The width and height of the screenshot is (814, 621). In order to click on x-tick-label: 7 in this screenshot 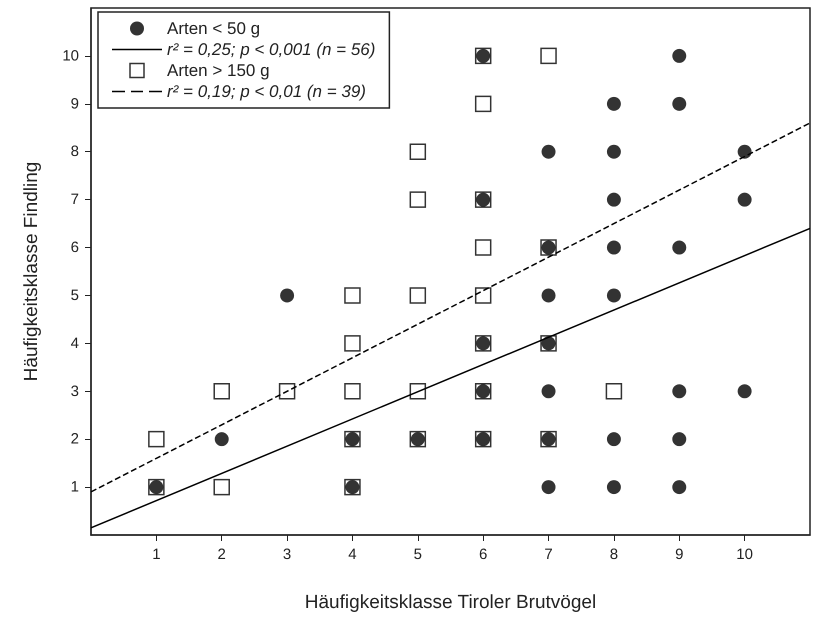, I will do `click(548, 554)`.